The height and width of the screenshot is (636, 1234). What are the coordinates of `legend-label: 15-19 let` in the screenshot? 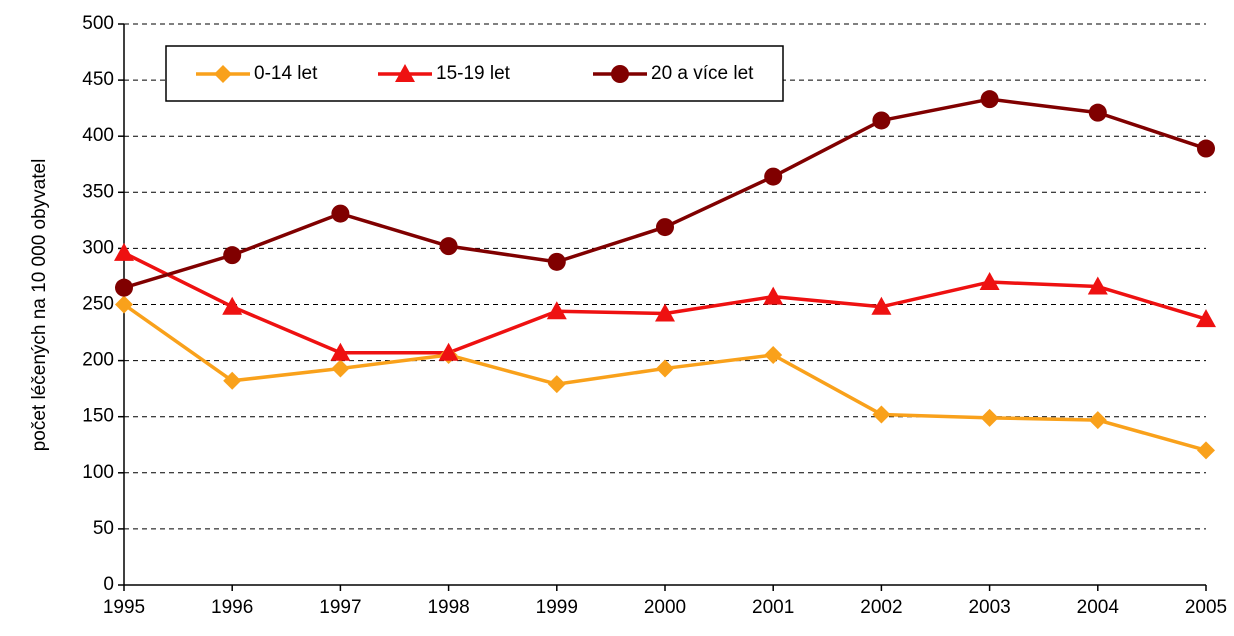 It's located at (473, 73).